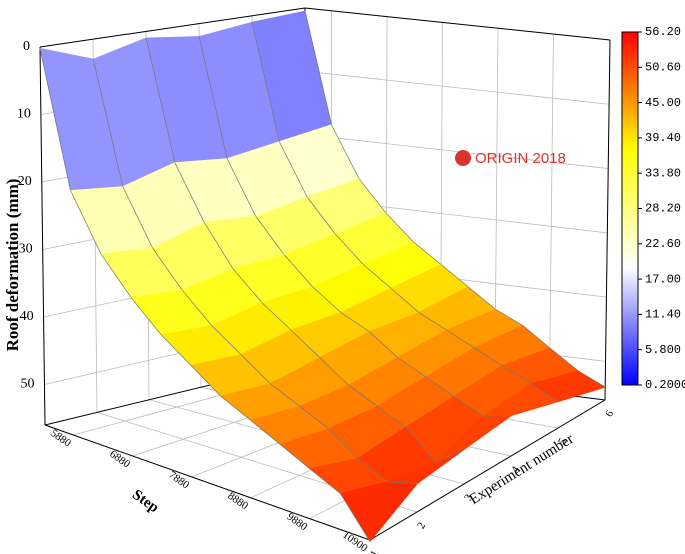 Image resolution: width=685 pixels, height=554 pixels. What do you see at coordinates (663, 67) in the screenshot?
I see `colorbar-tick-label: 50.60` at bounding box center [663, 67].